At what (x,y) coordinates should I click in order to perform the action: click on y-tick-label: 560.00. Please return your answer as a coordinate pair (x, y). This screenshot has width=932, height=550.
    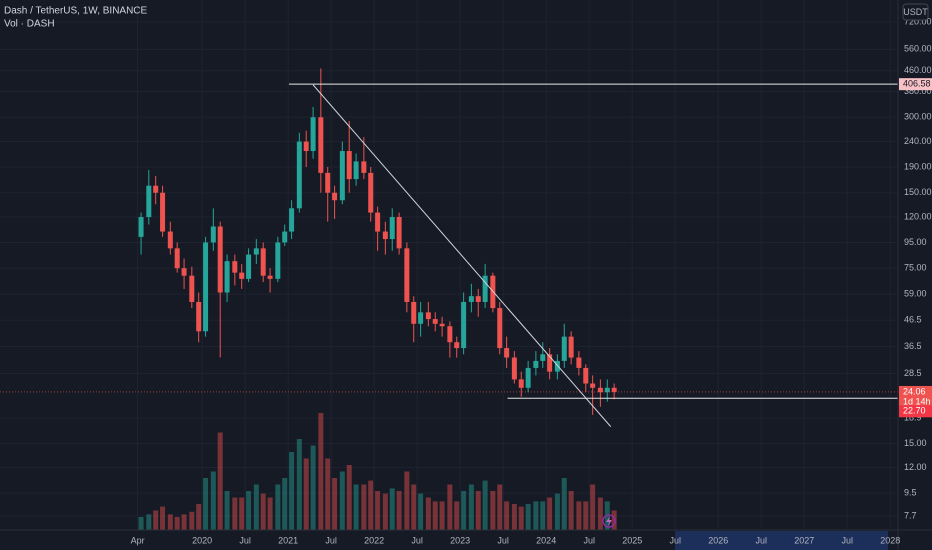
    Looking at the image, I should click on (918, 49).